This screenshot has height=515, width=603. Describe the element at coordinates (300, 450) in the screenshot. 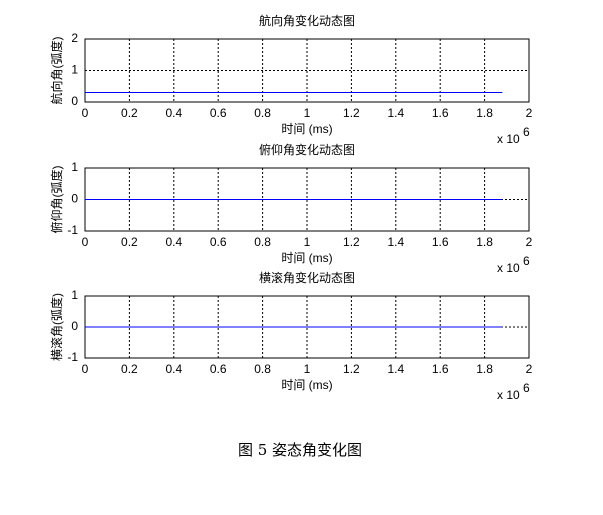

I see `caption: 图 5 姿态角变化图` at that location.